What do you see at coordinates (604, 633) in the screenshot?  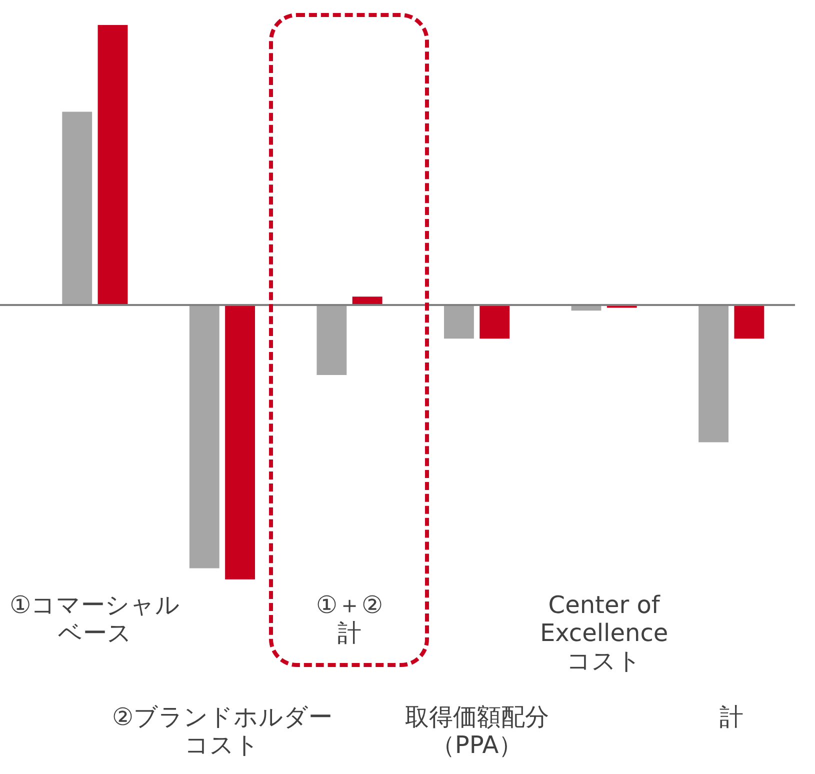 I see `x-tick-label: Center of Excellence コスト` at bounding box center [604, 633].